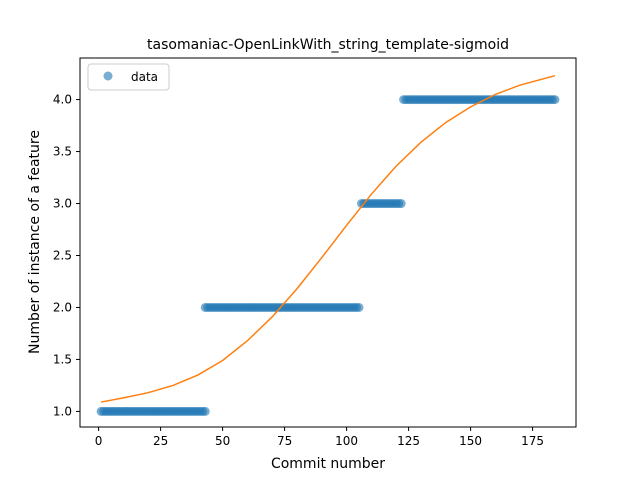 The image size is (640, 480). Describe the element at coordinates (328, 464) in the screenshot. I see `x-axis-label: Commit number` at that location.